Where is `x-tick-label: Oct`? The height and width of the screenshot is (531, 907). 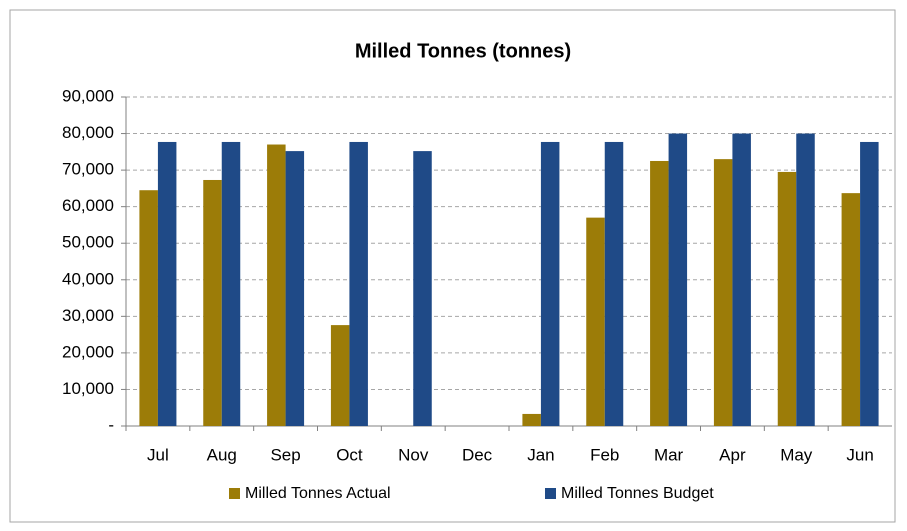
x-tick-label: Oct is located at coordinates (349, 454).